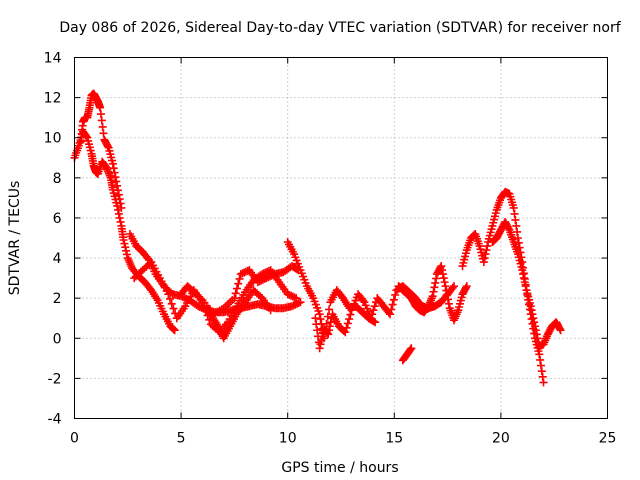  What do you see at coordinates (15, 238) in the screenshot?
I see `y-axis-title: SDTVAR / TECUs` at bounding box center [15, 238].